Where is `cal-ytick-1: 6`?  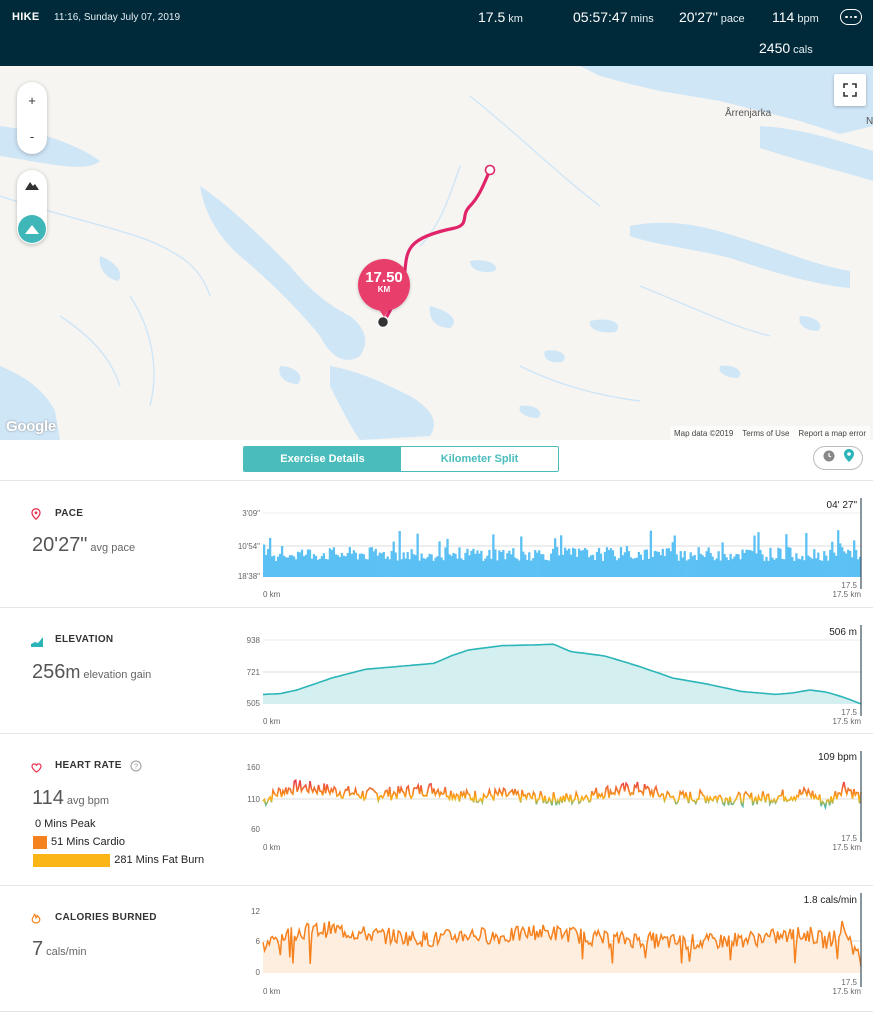
cal-ytick-1: 6 is located at coordinates (258, 941).